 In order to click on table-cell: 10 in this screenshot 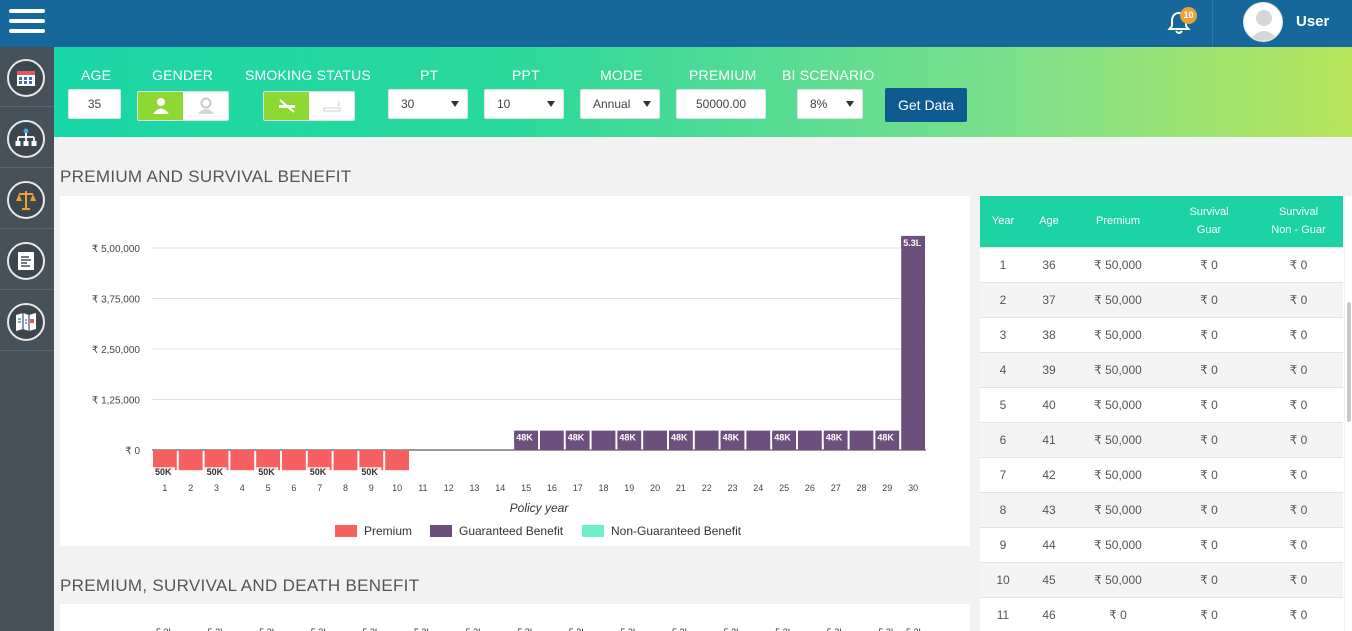, I will do `click(1003, 579)`.